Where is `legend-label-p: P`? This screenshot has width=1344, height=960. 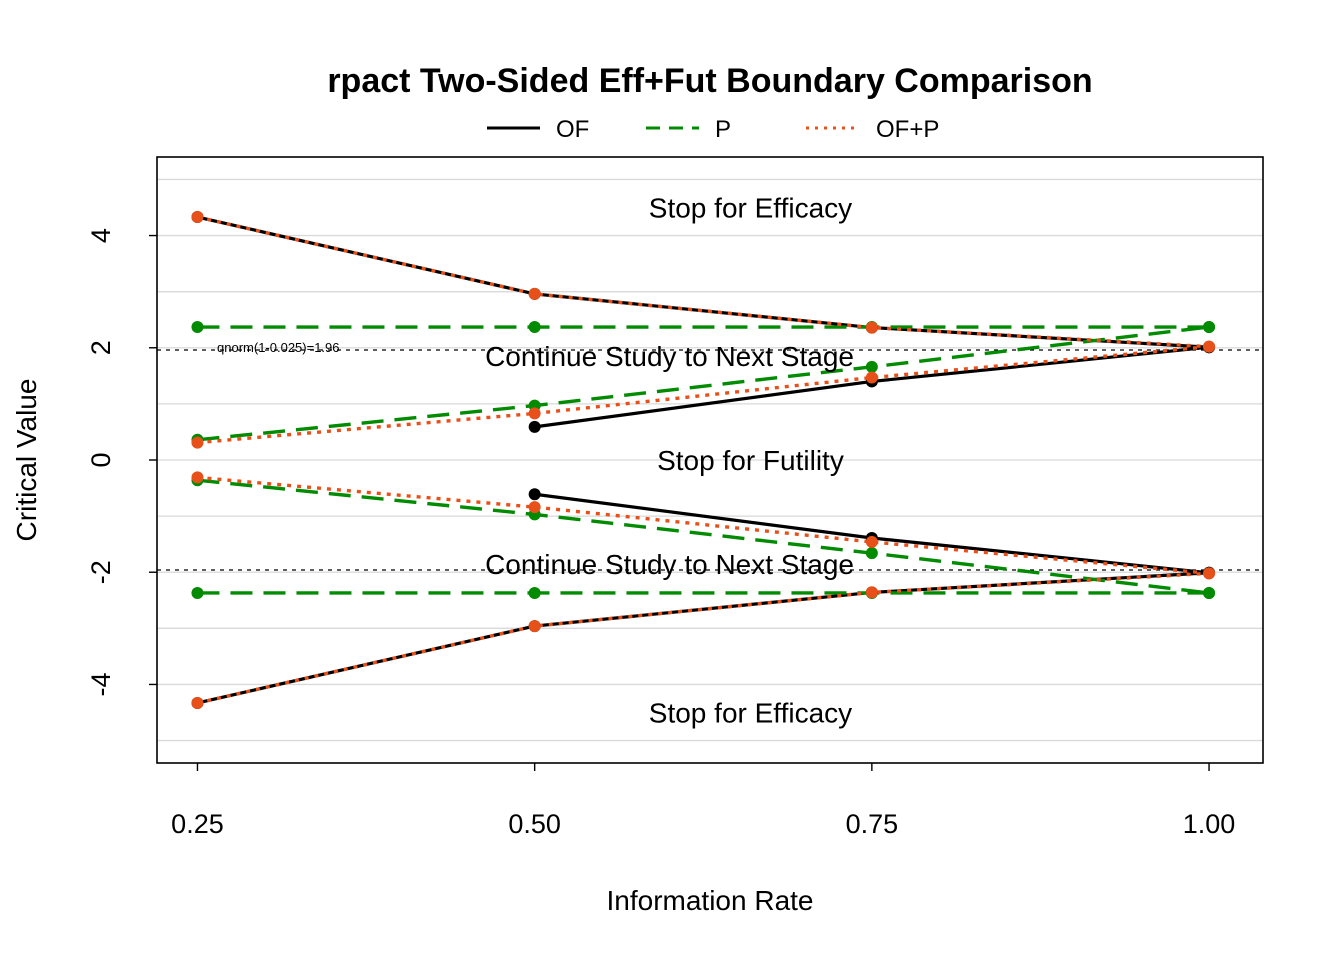 legend-label-p: P is located at coordinates (723, 129).